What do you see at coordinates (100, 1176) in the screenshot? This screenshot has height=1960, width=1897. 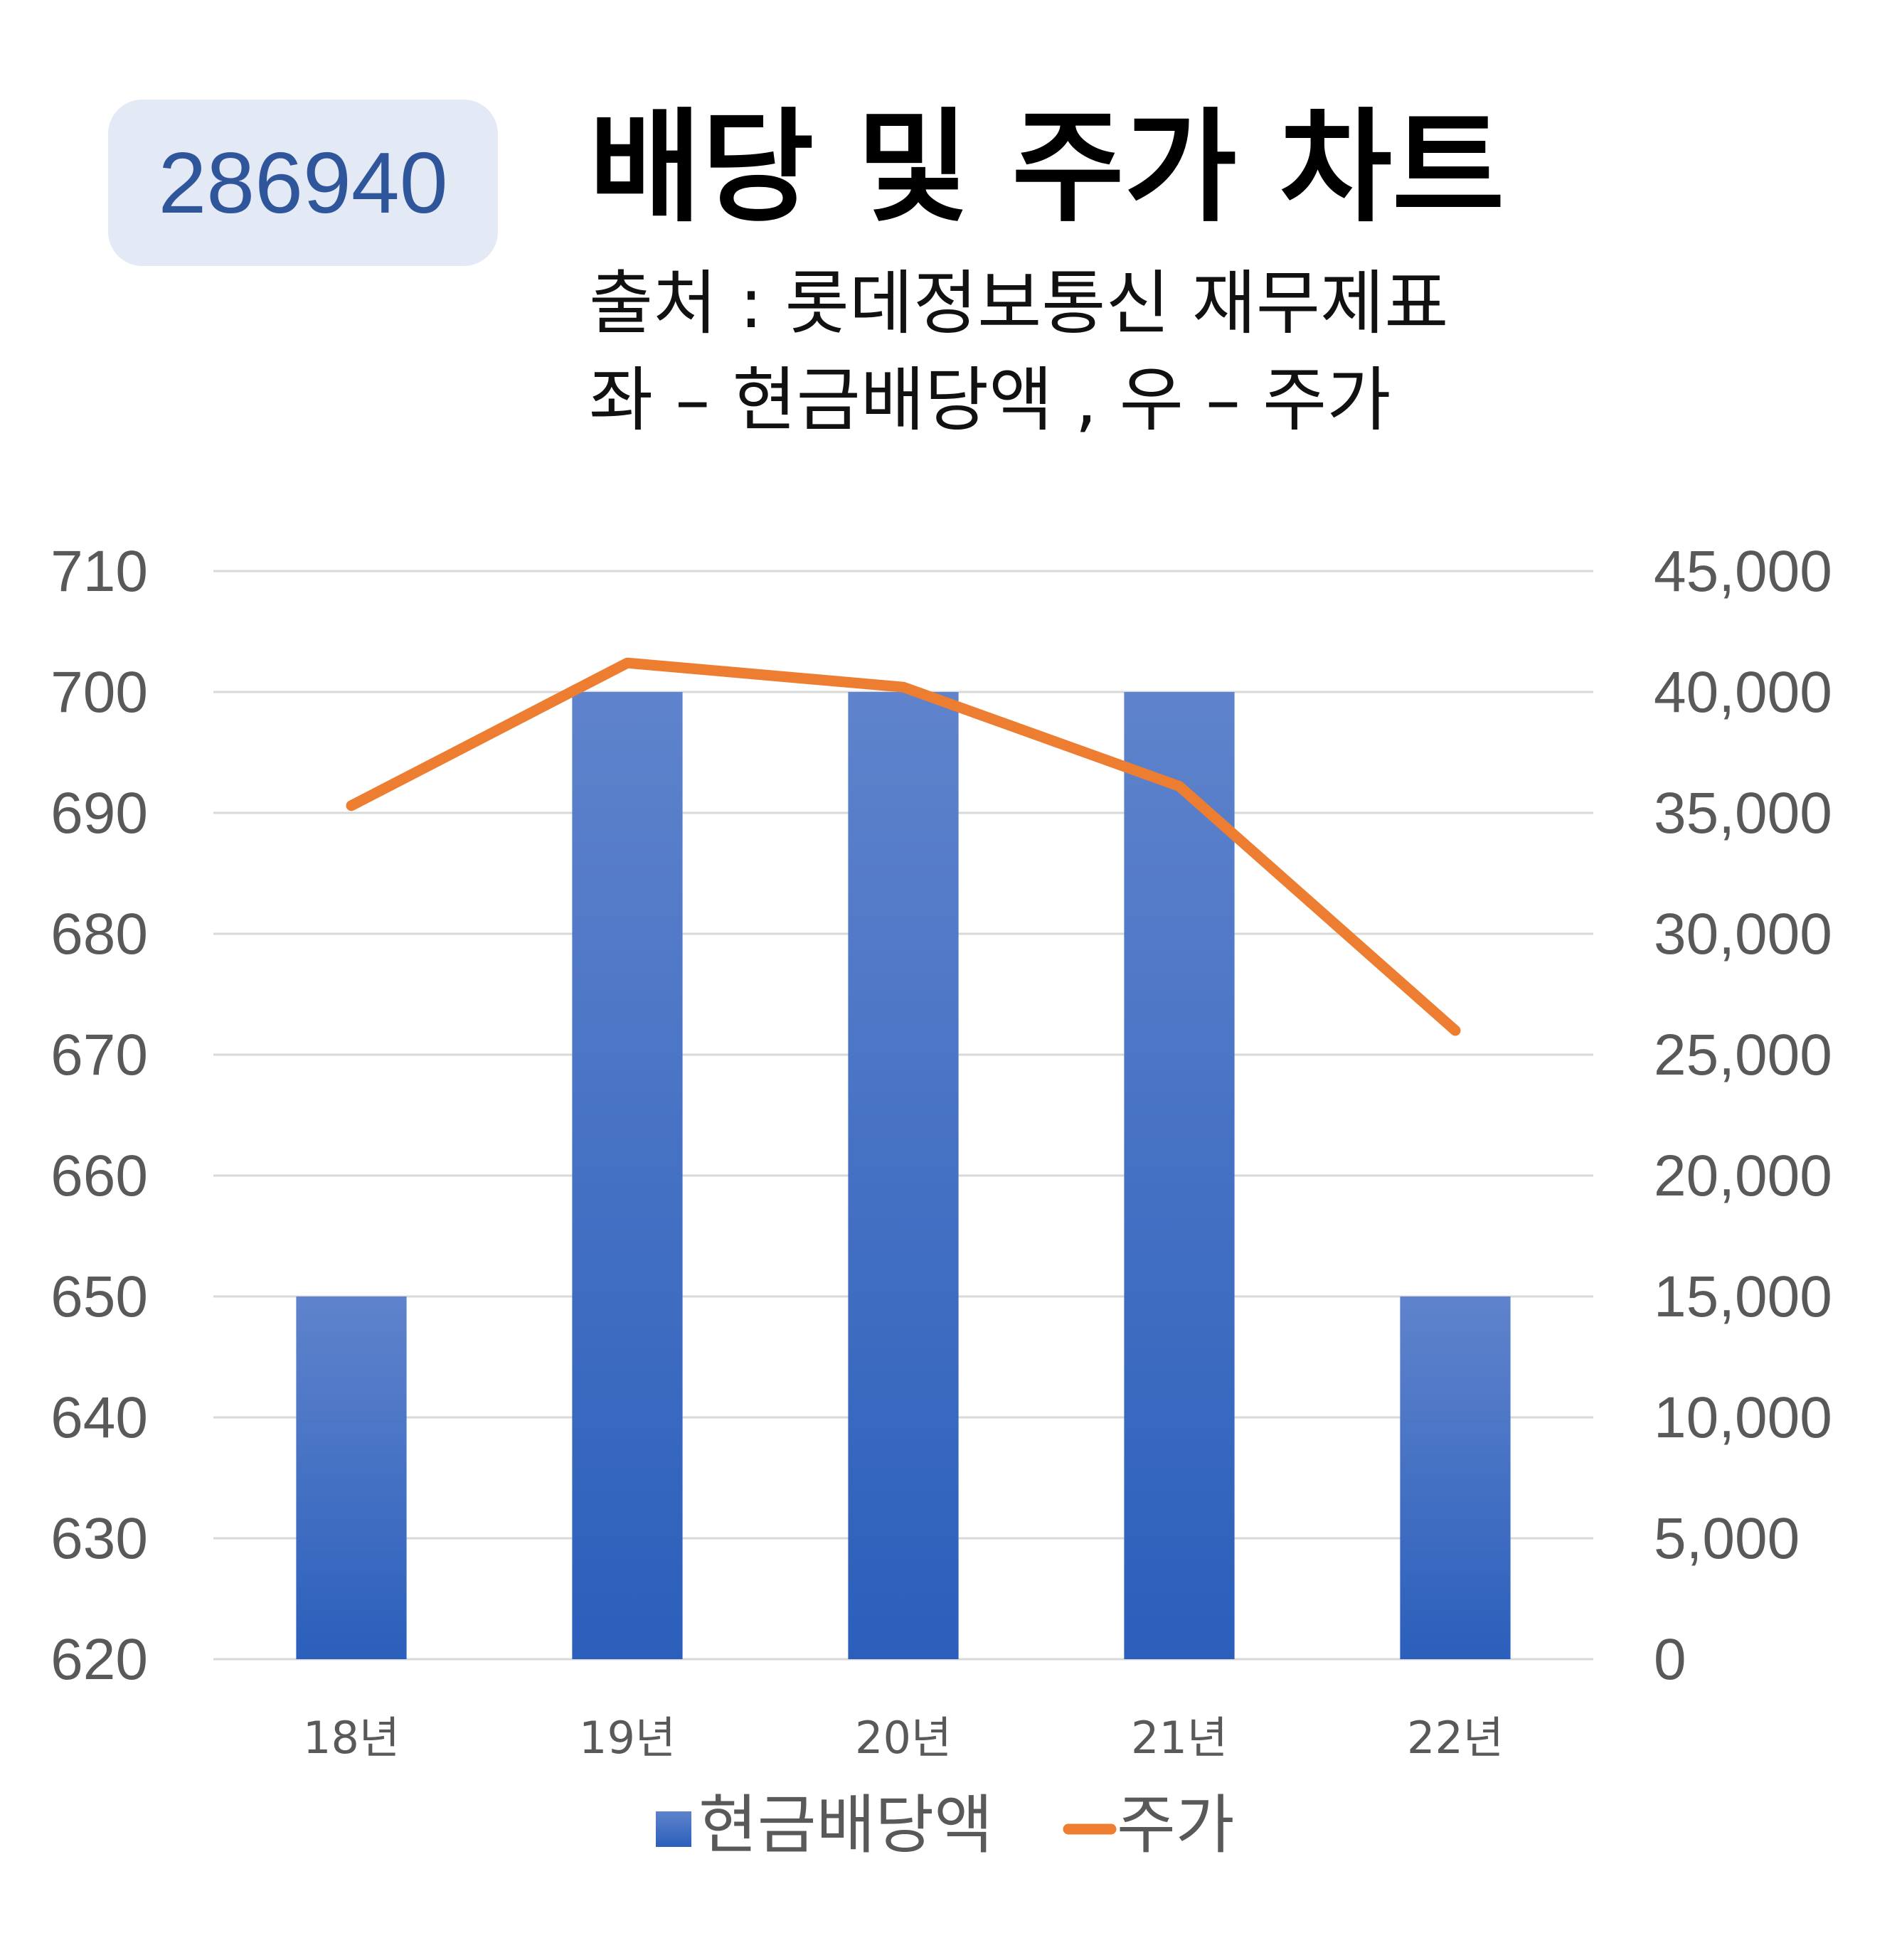 I see `left-axis-tick-label: 660` at bounding box center [100, 1176].